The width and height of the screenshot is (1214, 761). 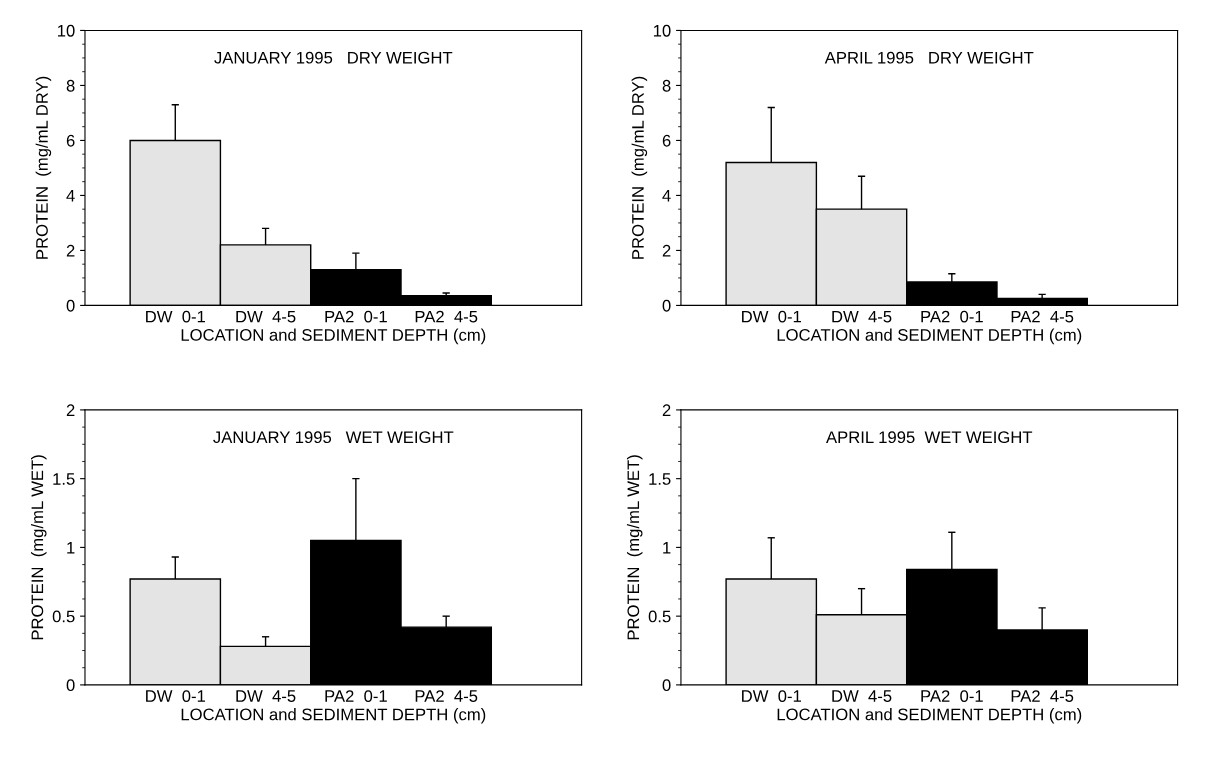 I want to click on text: JANUARY 1995 WET WEIGHT, so click(x=333, y=437).